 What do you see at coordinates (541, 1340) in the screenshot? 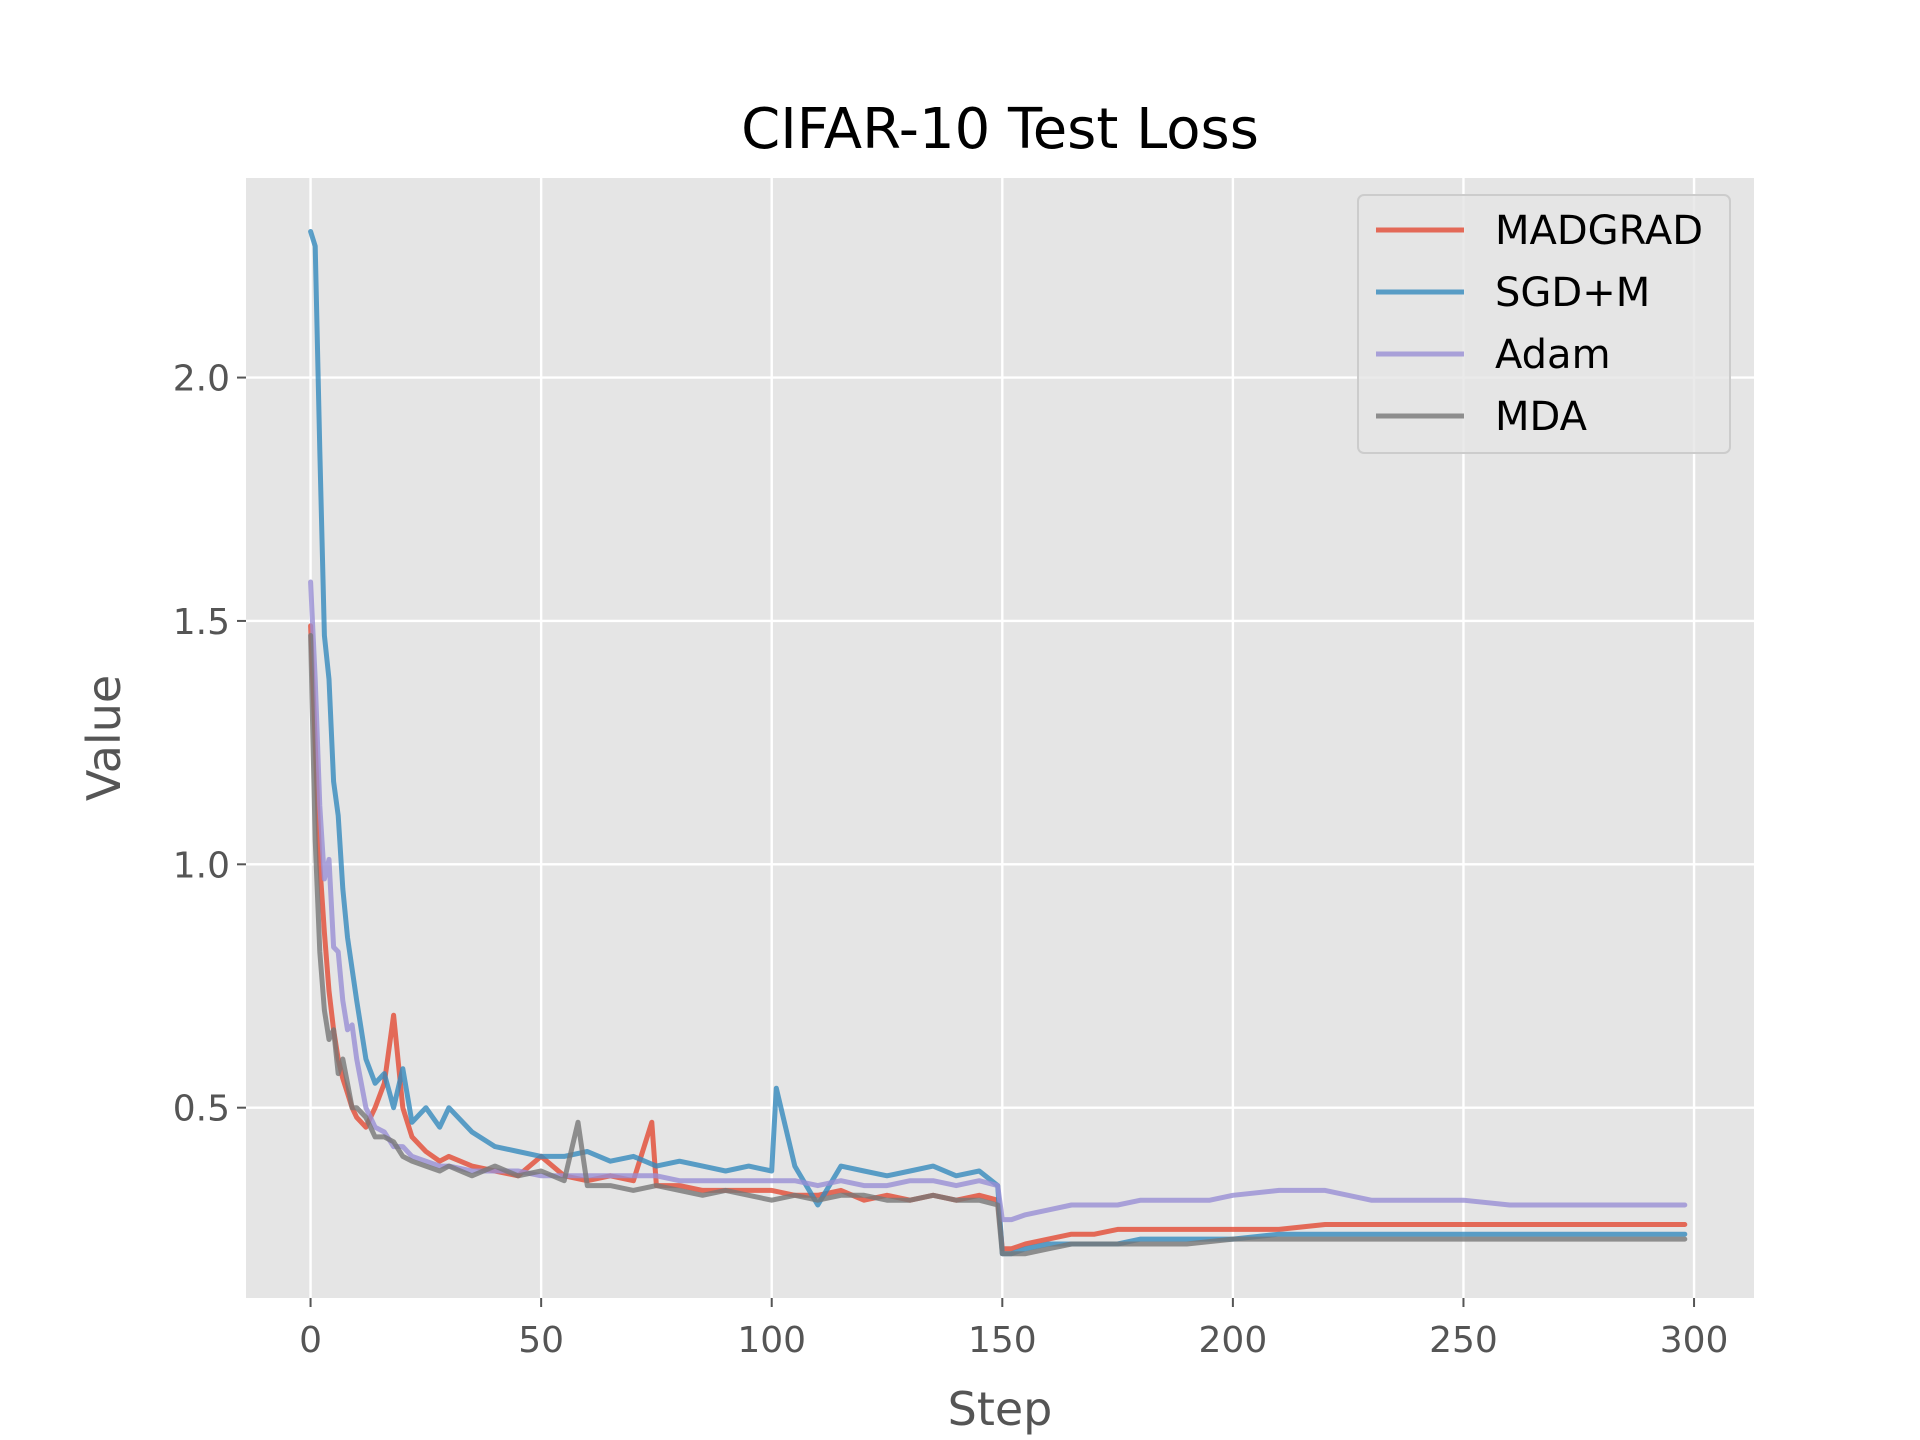
I see `x-tick-label: 50` at bounding box center [541, 1340].